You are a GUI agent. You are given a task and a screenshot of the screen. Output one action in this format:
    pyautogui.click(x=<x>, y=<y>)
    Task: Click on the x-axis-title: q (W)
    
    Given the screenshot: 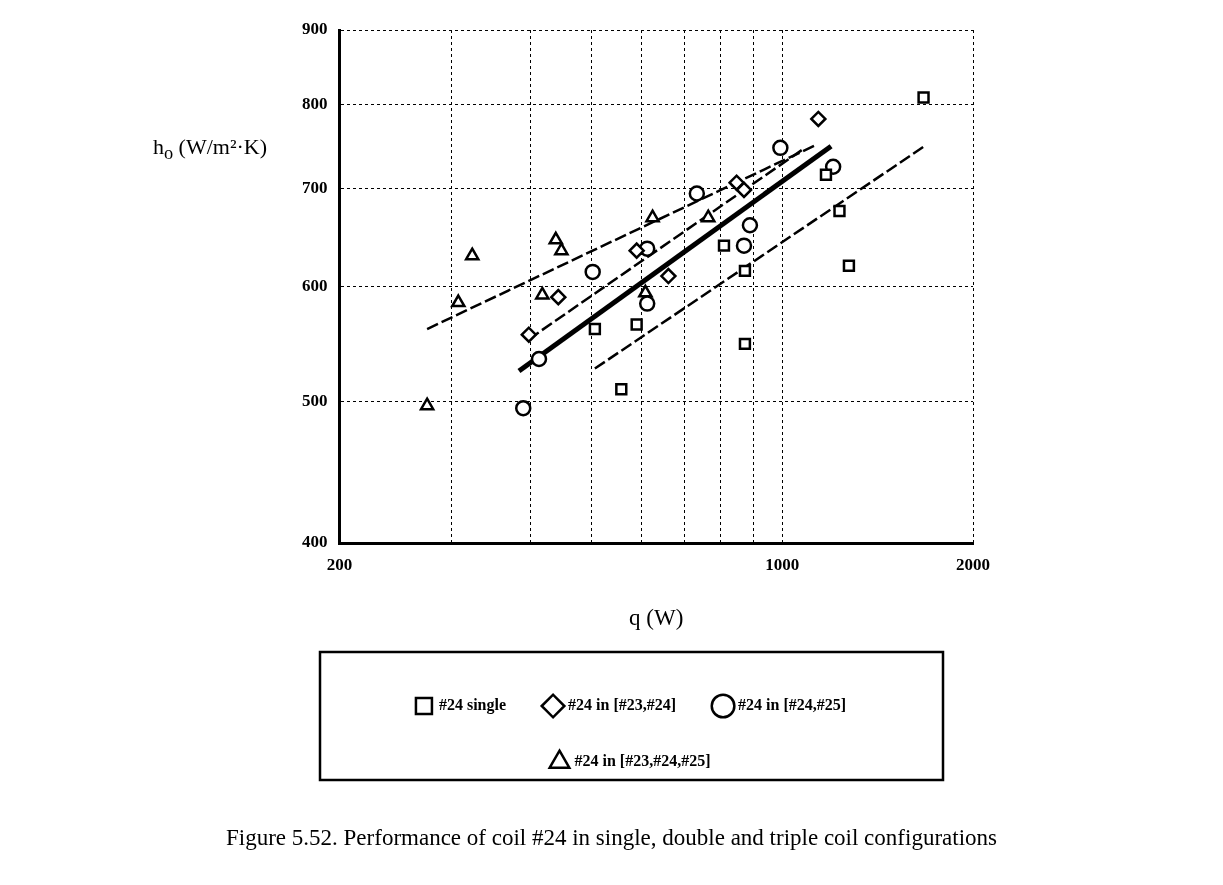 What is the action you would take?
    pyautogui.click(x=656, y=618)
    